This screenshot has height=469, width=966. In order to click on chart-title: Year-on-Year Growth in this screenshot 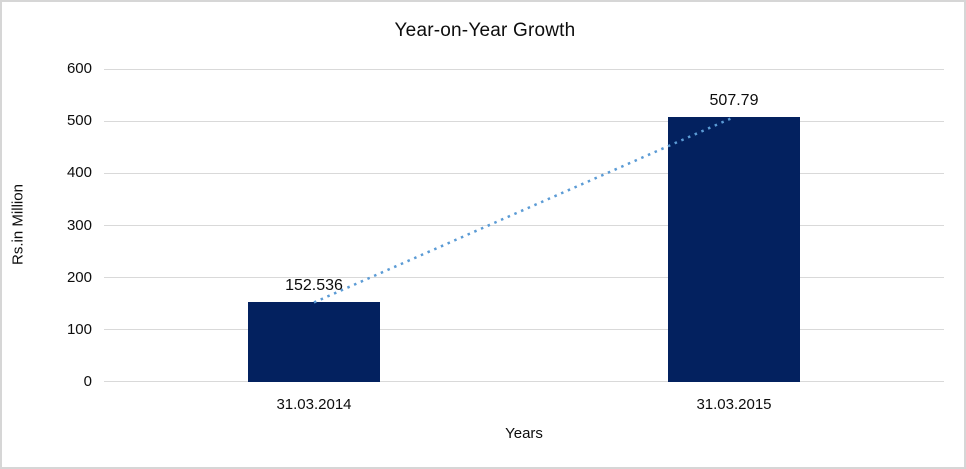, I will do `click(485, 30)`.